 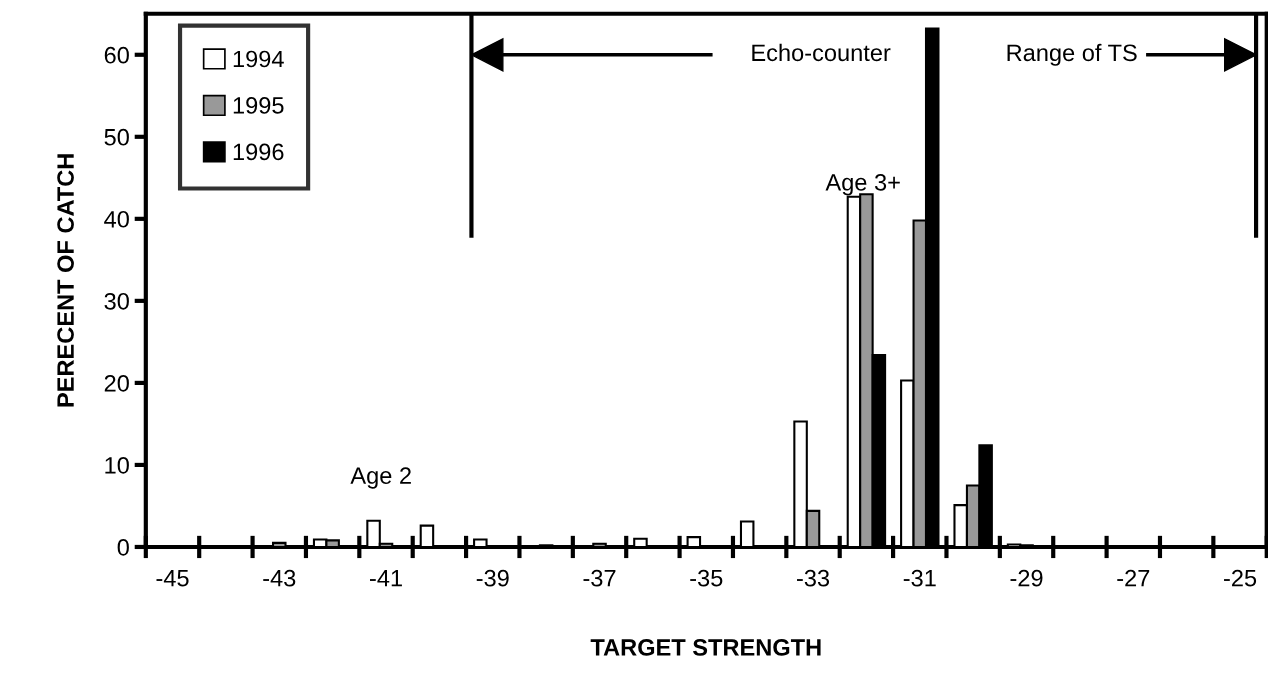 I want to click on x-tick-label: -45, so click(x=172, y=578).